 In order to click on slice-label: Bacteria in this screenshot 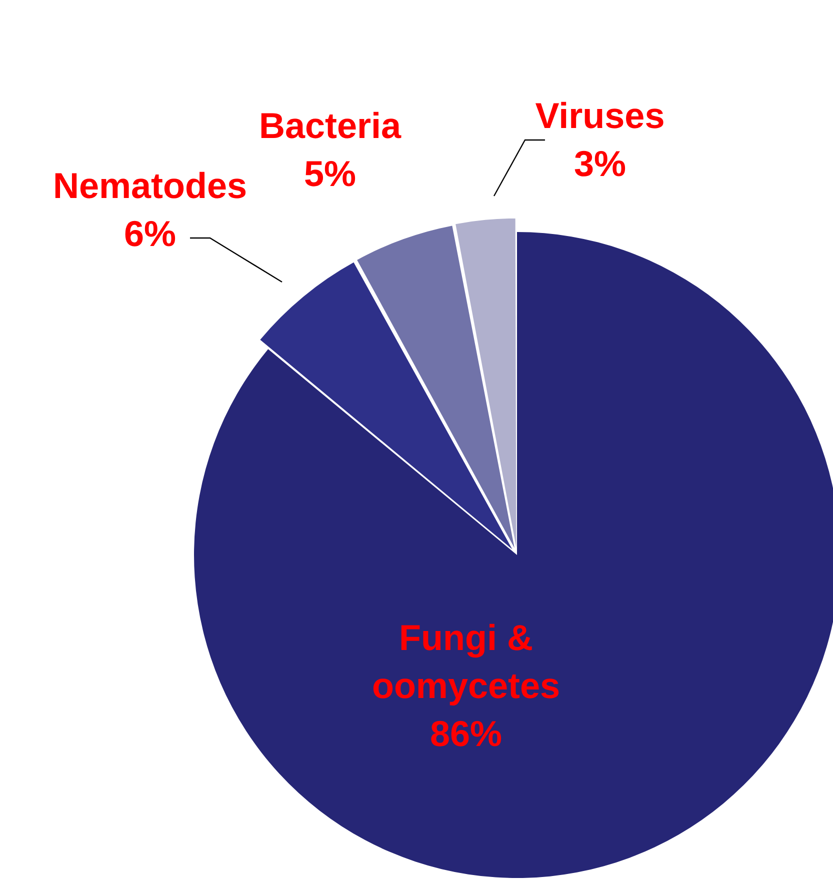, I will do `click(330, 125)`.